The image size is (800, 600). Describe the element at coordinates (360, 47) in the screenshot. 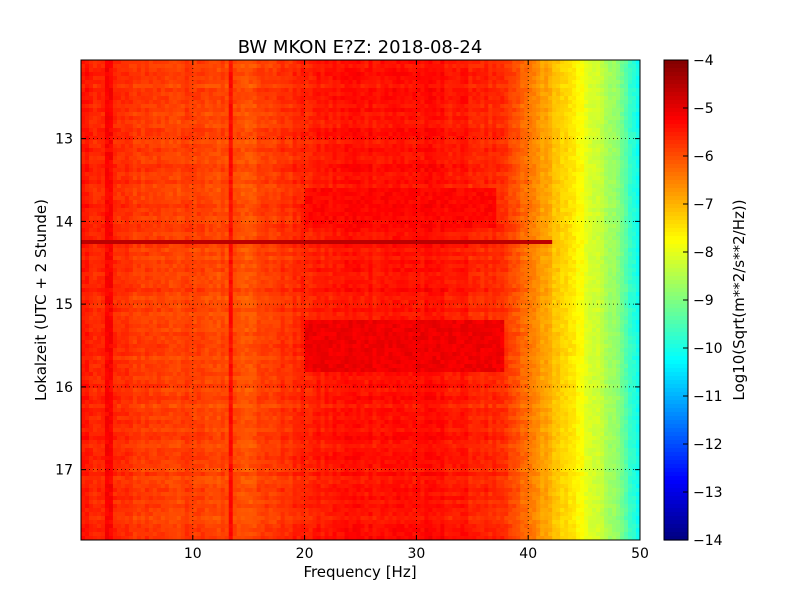

I see `chart-title: BW MKON E?Z: 2018-08-24` at that location.